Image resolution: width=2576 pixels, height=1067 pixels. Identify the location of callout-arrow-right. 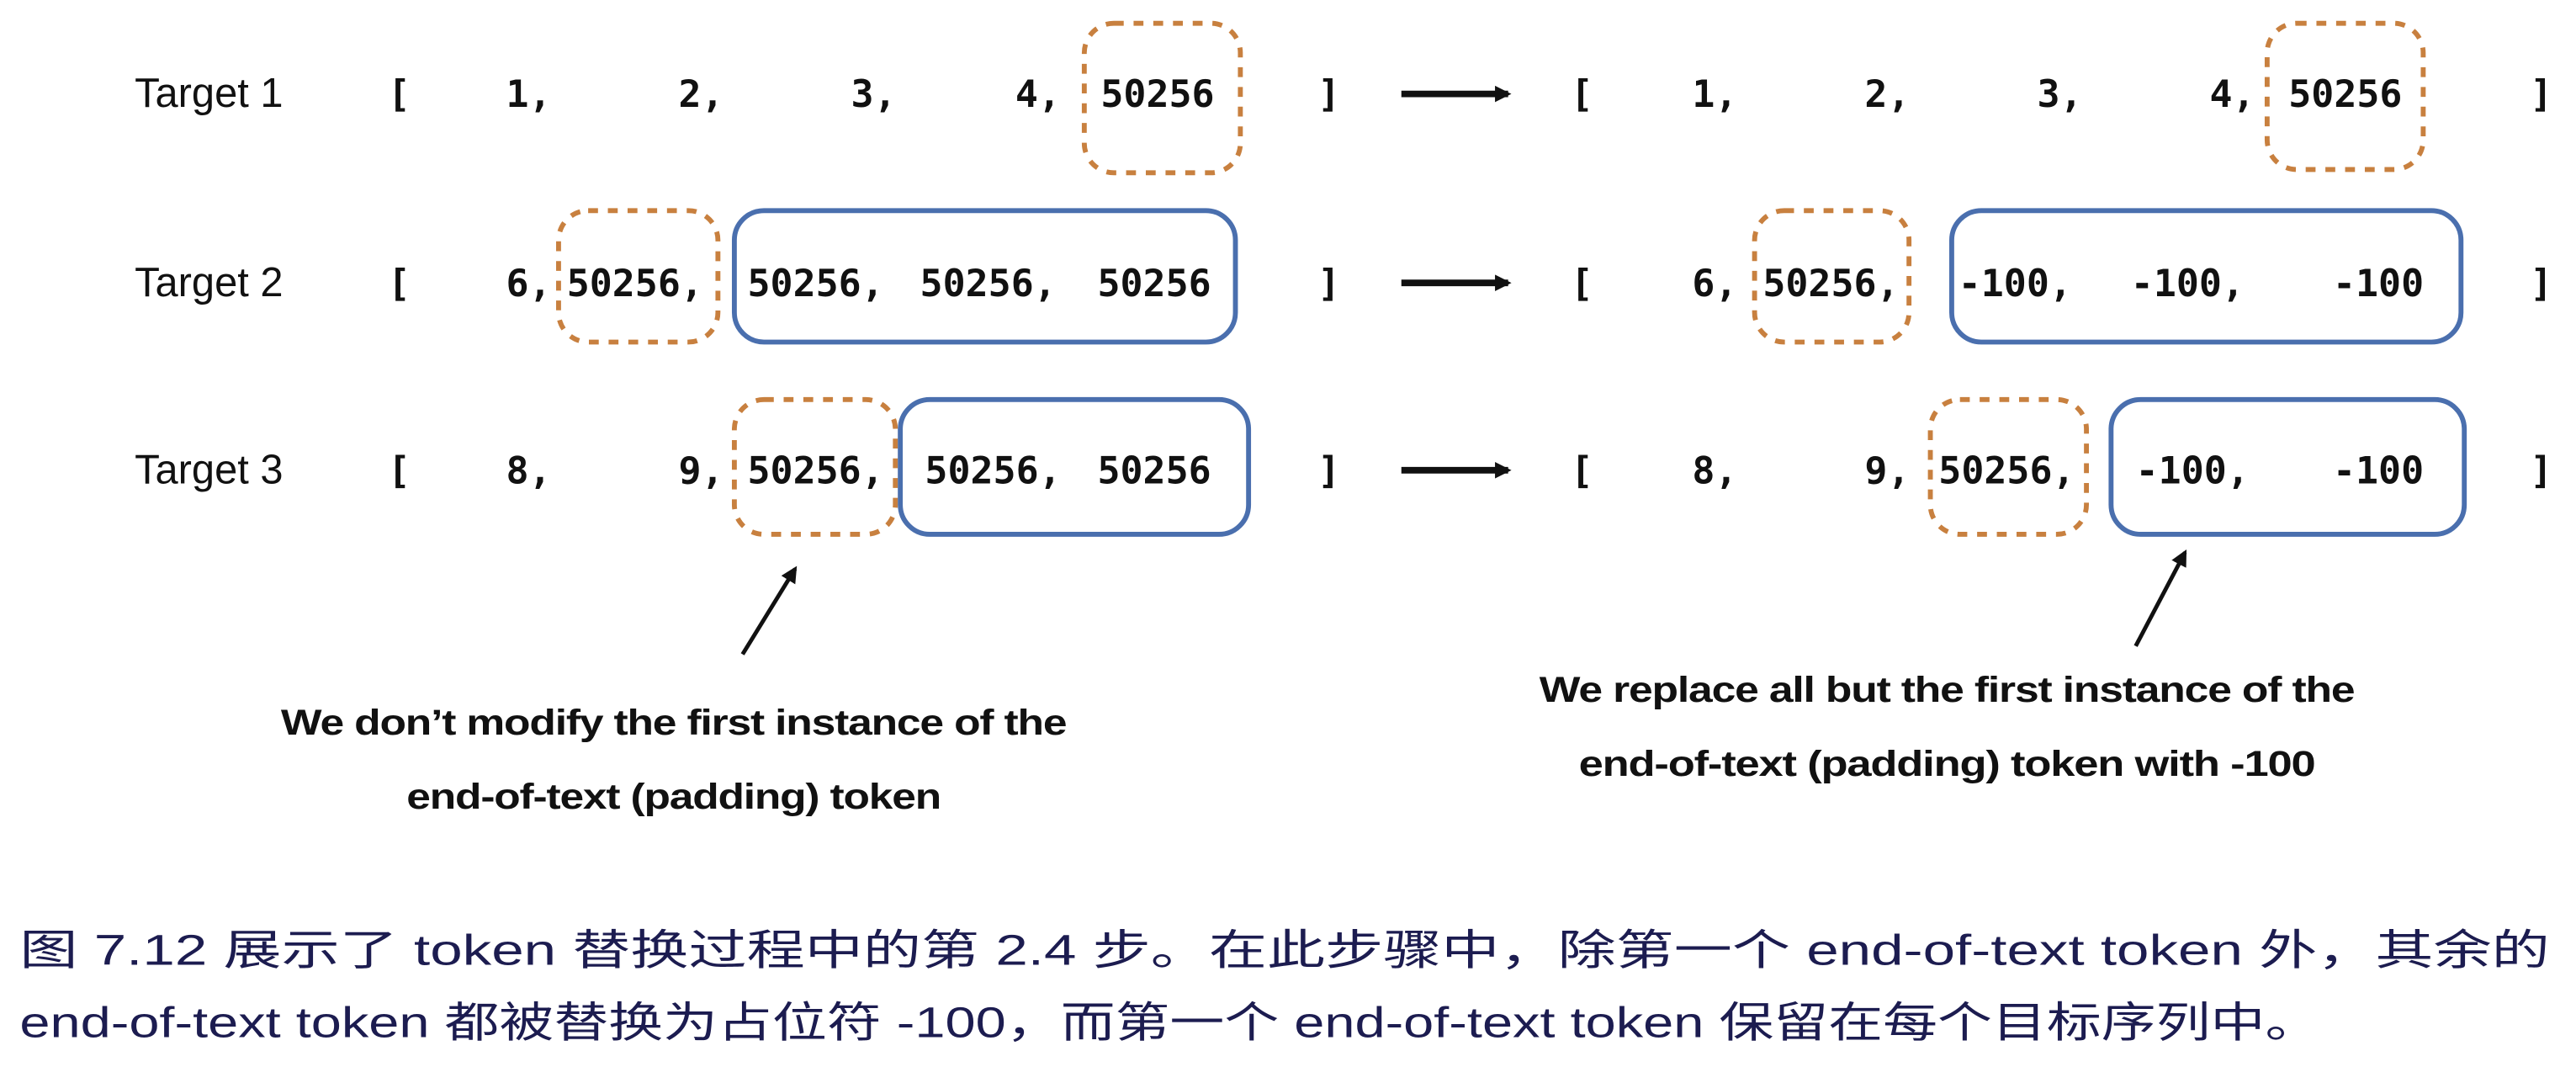
(2160, 598).